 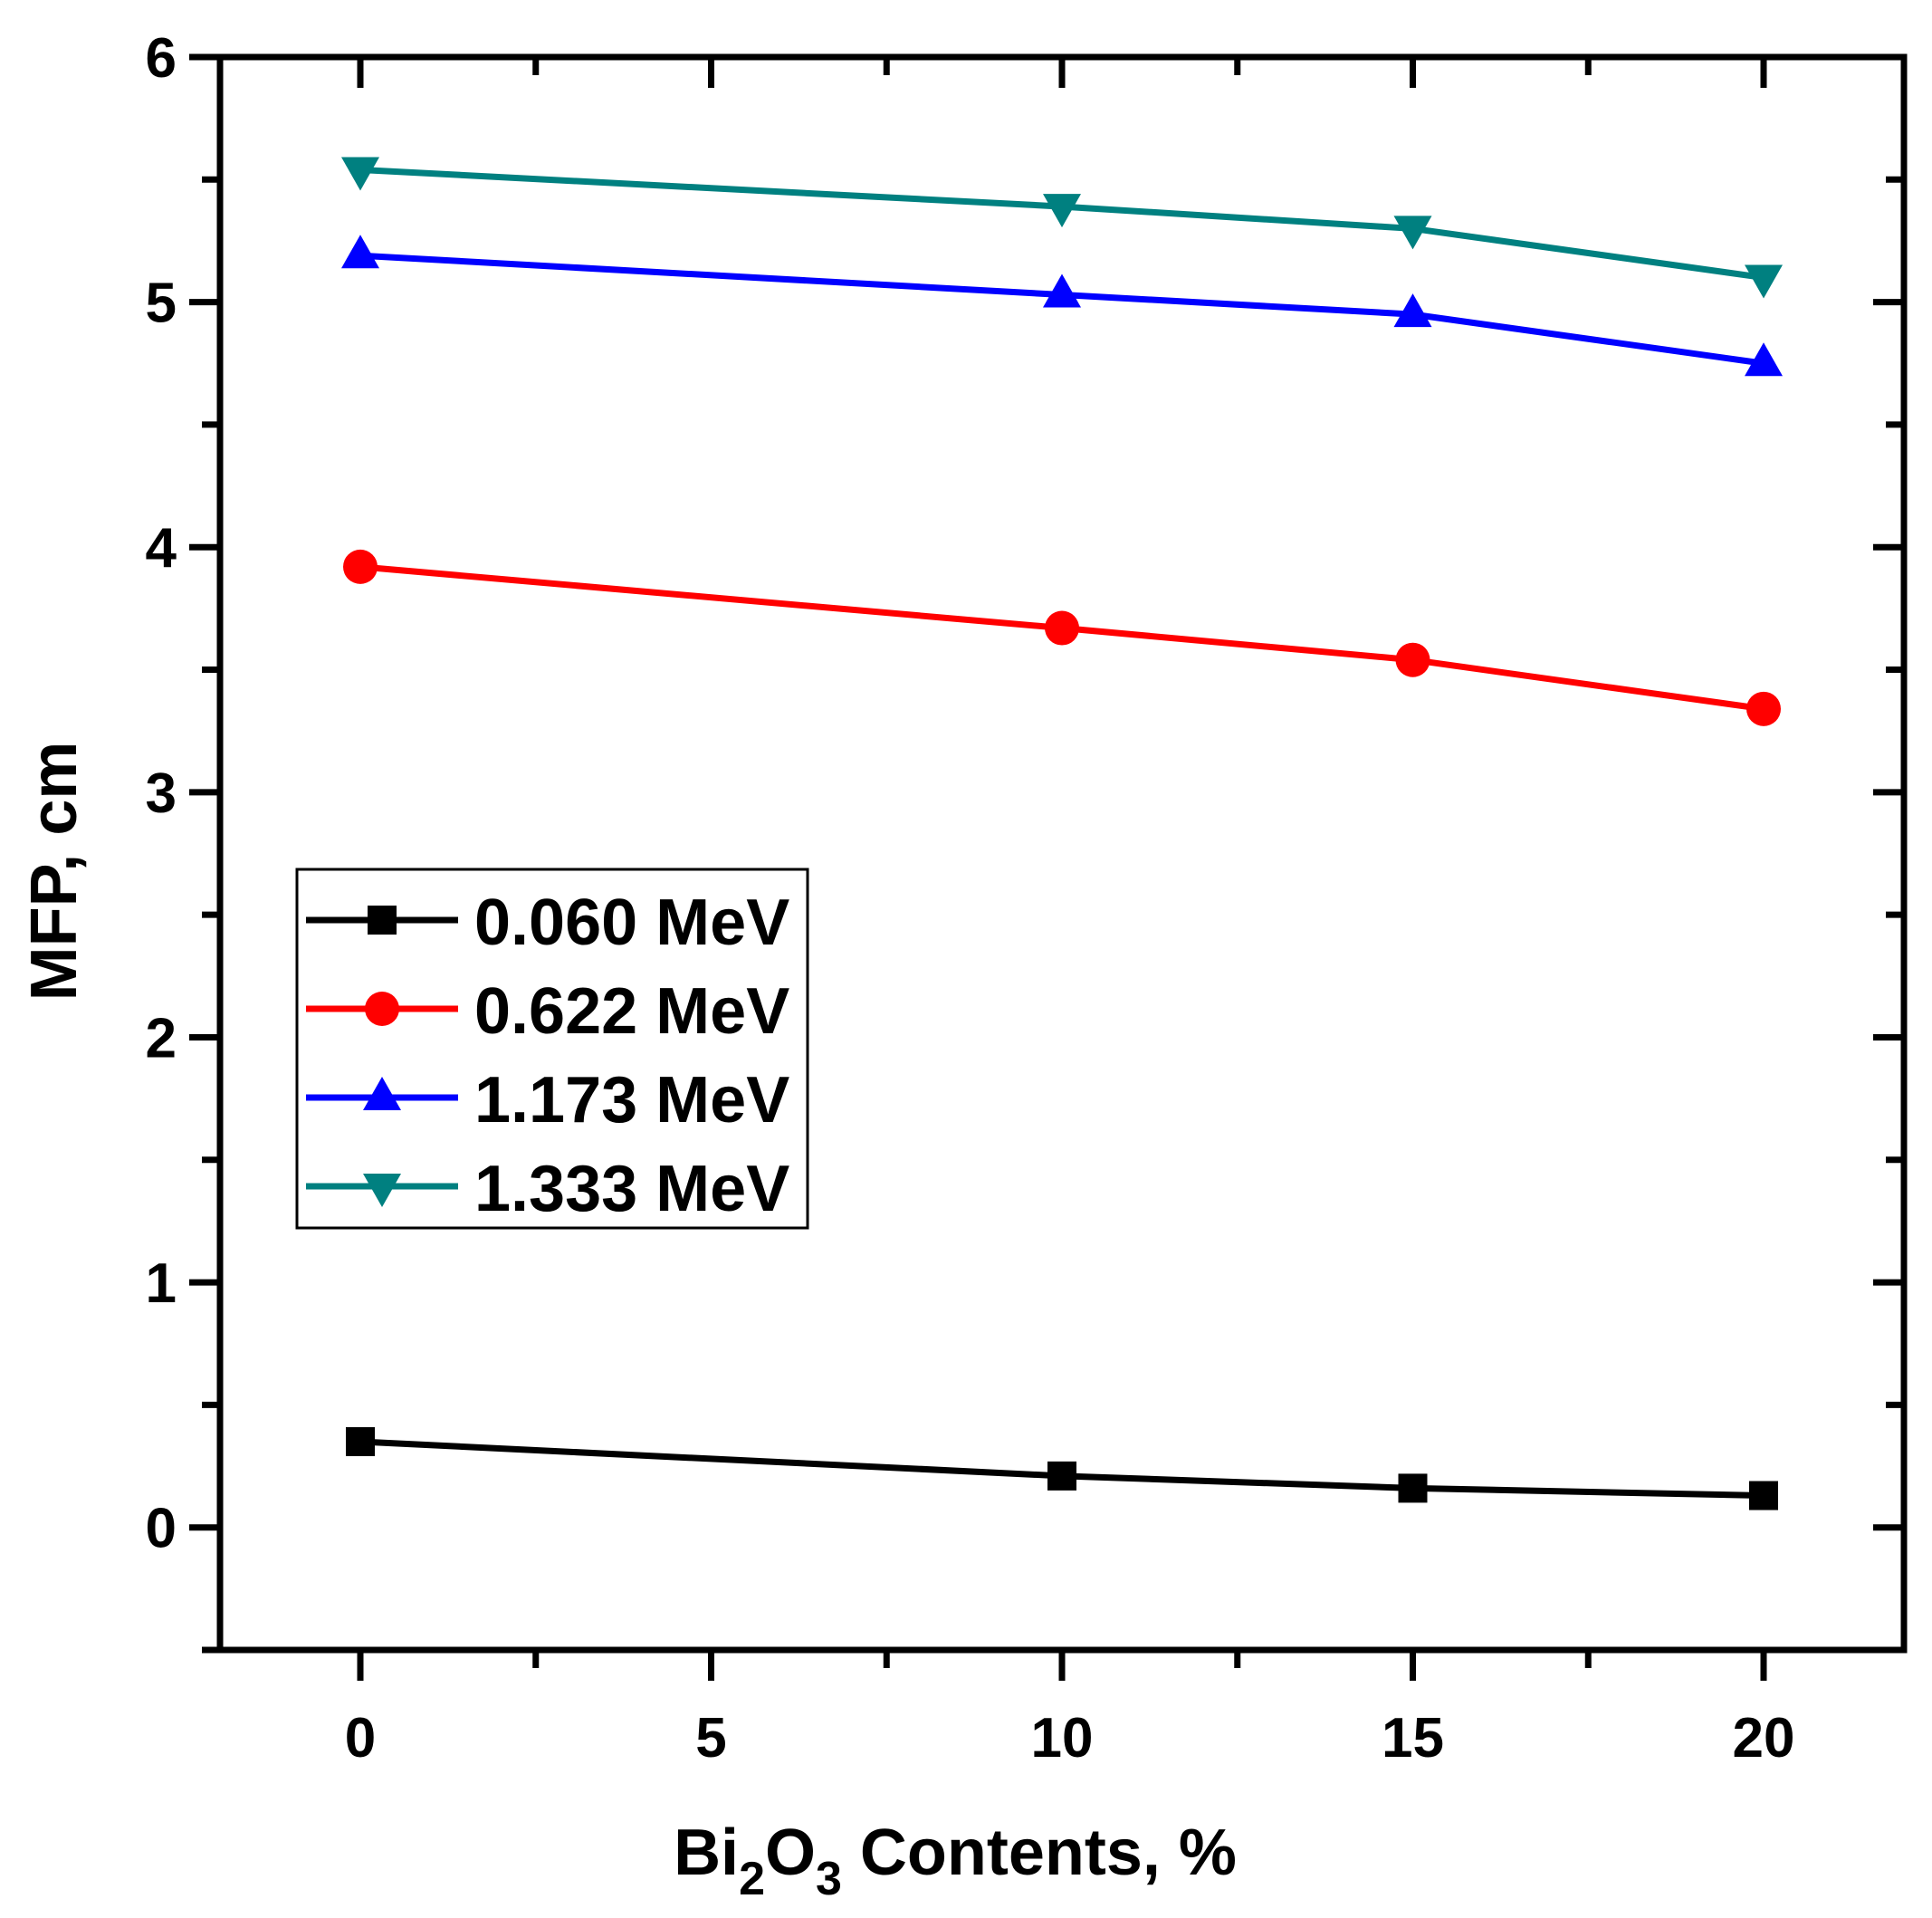 I want to click on legend-label: 1.333 MeV, so click(x=631, y=1189).